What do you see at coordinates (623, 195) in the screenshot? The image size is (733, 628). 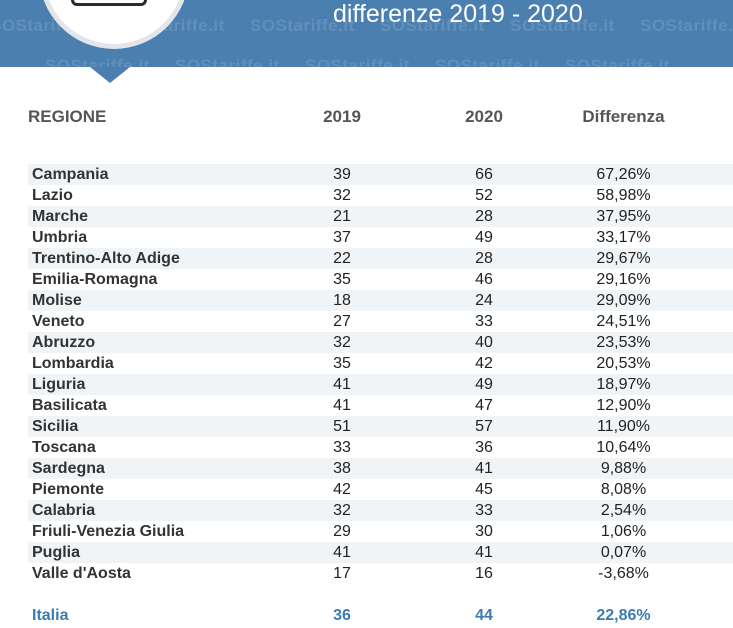 I see `value-difference: 58,98%` at bounding box center [623, 195].